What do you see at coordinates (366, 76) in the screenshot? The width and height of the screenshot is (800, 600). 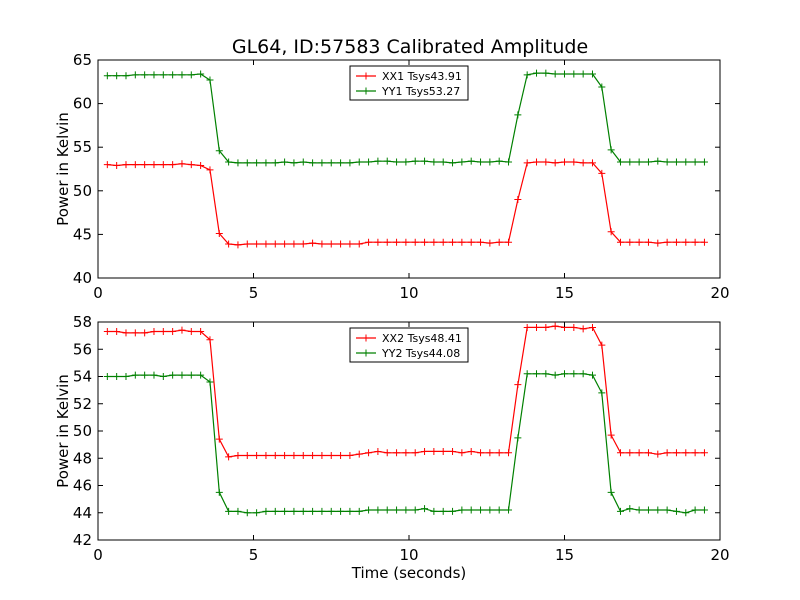 I see `legend-marker` at bounding box center [366, 76].